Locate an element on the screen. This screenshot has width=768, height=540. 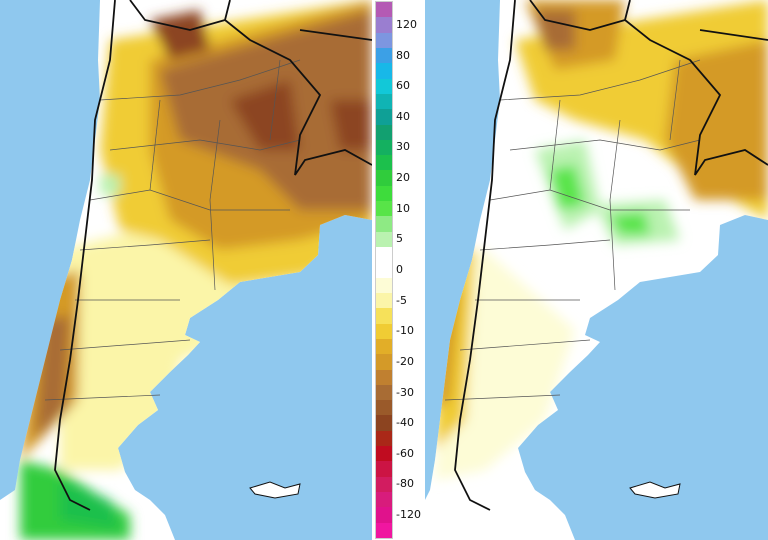
legend-tick-label: 120 is located at coordinates (406, 24).